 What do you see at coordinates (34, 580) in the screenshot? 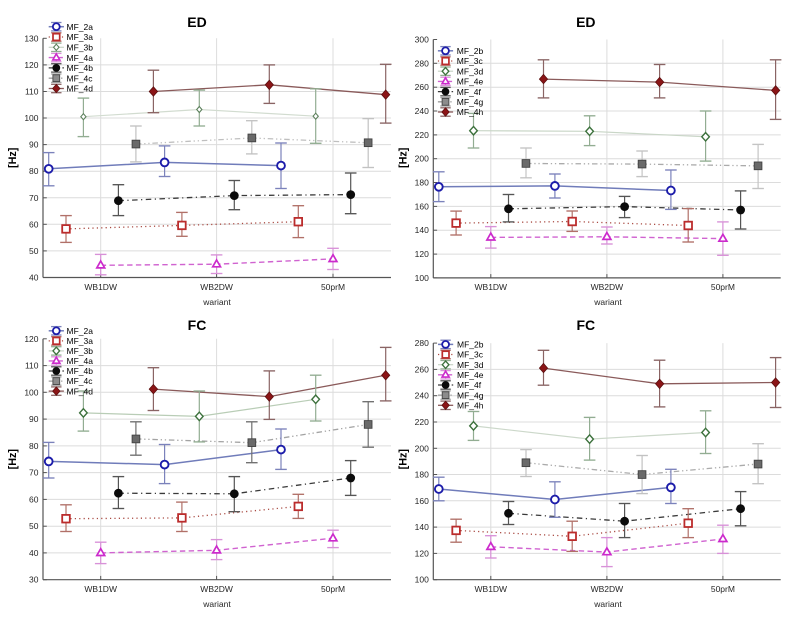
I see `svg-text: 30` at bounding box center [34, 580].